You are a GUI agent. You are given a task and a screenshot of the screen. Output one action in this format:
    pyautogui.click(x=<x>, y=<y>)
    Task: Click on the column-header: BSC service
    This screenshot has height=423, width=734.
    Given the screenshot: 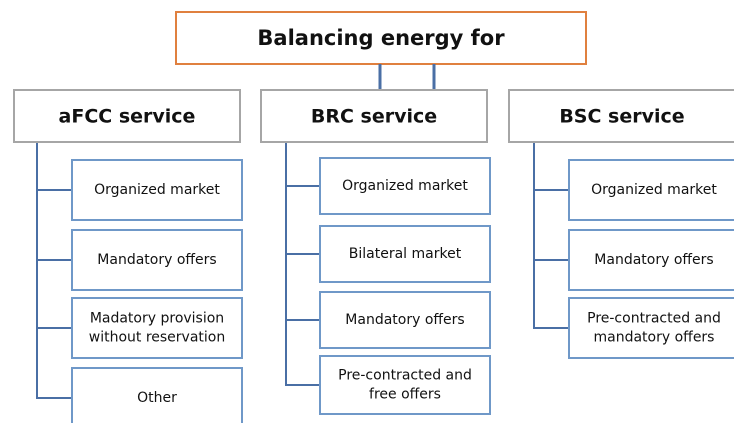 What is the action you would take?
    pyautogui.click(x=621, y=117)
    